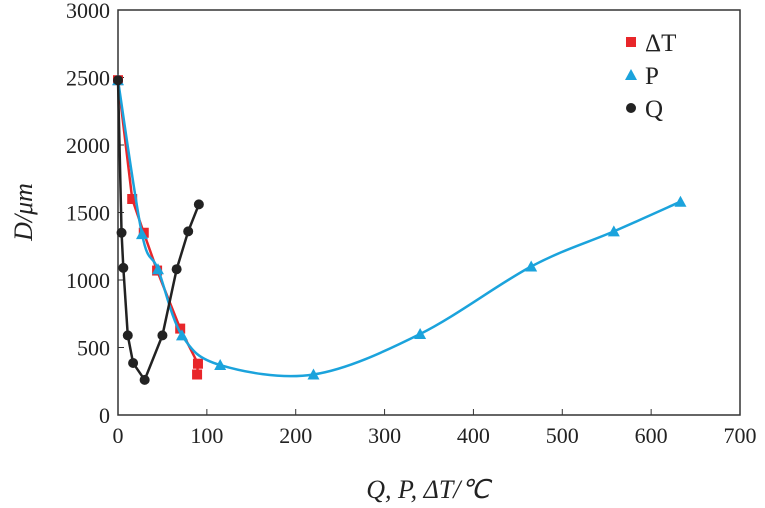 The height and width of the screenshot is (508, 765). I want to click on x-axis-label: Q, P, ΔT/℃, so click(429, 489).